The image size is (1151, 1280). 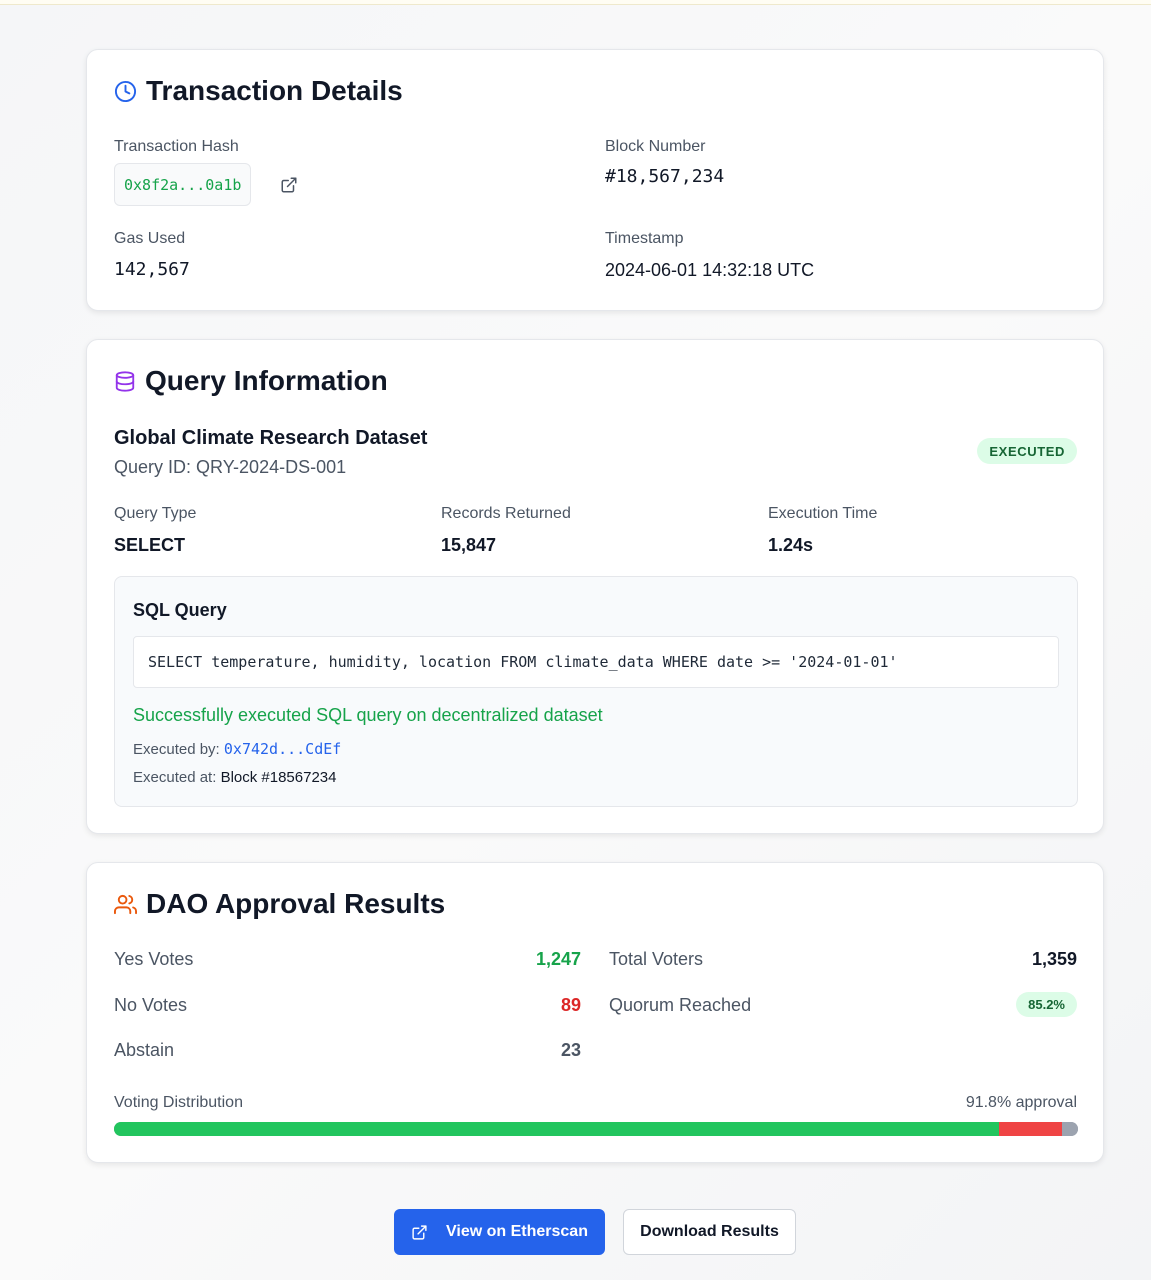 I want to click on transaction-hash-value: 0x8f2a...0a1b, so click(x=183, y=184).